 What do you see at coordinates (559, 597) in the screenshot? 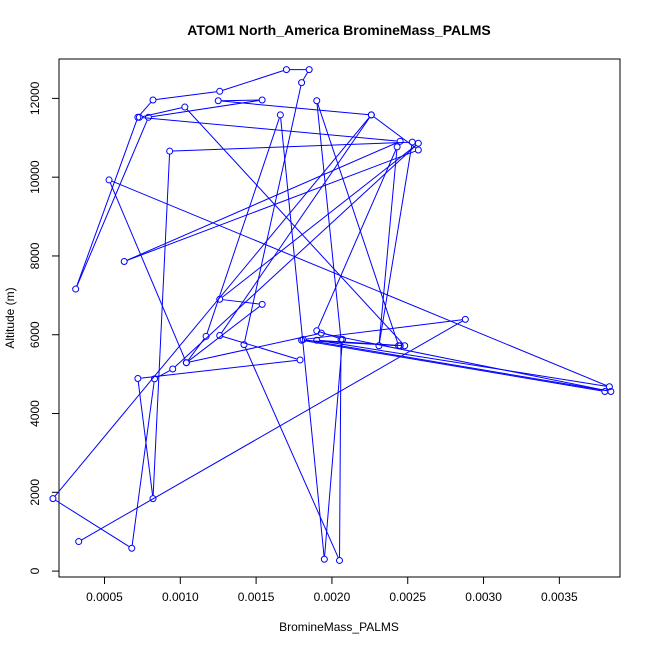
I see `x-tick-label: 0.0035` at bounding box center [559, 597].